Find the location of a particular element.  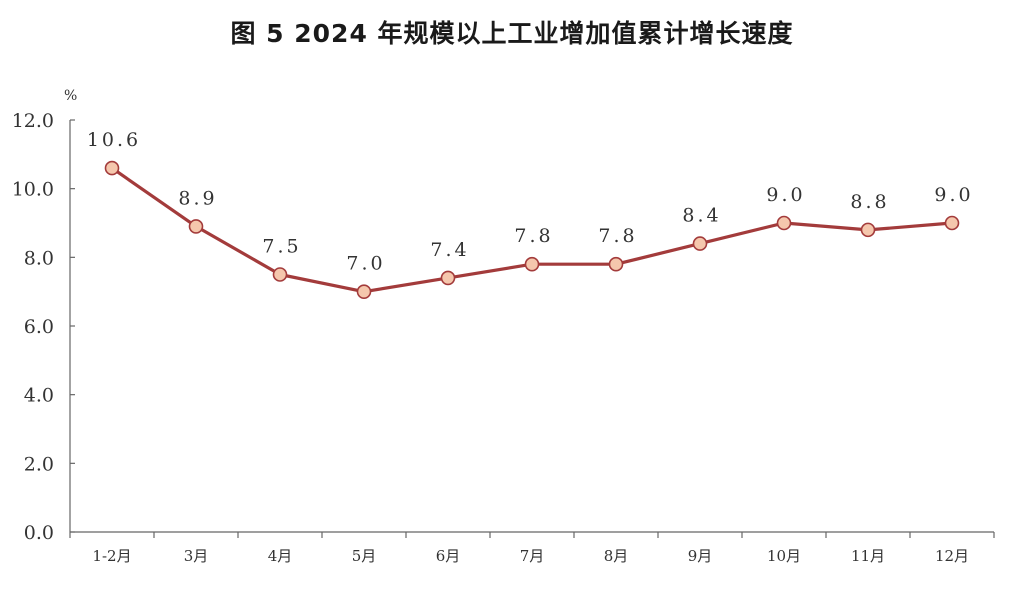

y-tick-label: 6.0 is located at coordinates (39, 327).